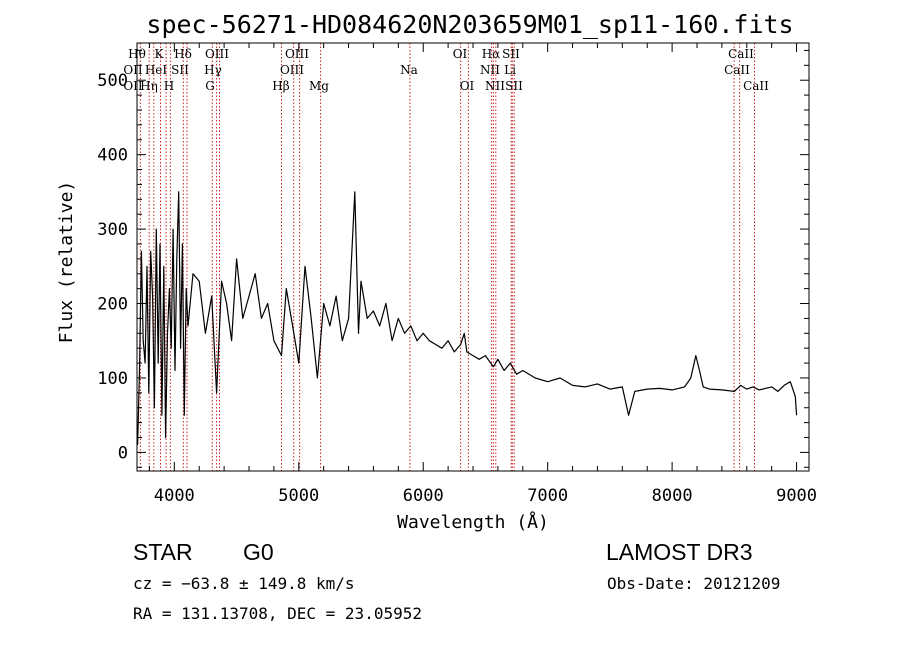  I want to click on y-axis-label: Flux (relative), so click(66, 262).